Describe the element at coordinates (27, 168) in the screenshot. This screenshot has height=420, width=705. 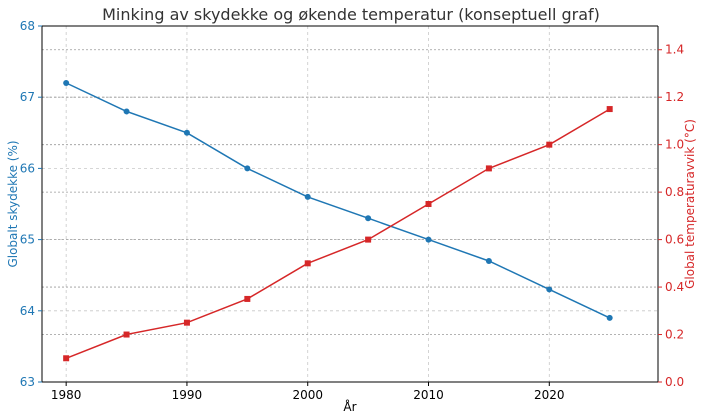
I see `left-y-tick-label: 66` at that location.